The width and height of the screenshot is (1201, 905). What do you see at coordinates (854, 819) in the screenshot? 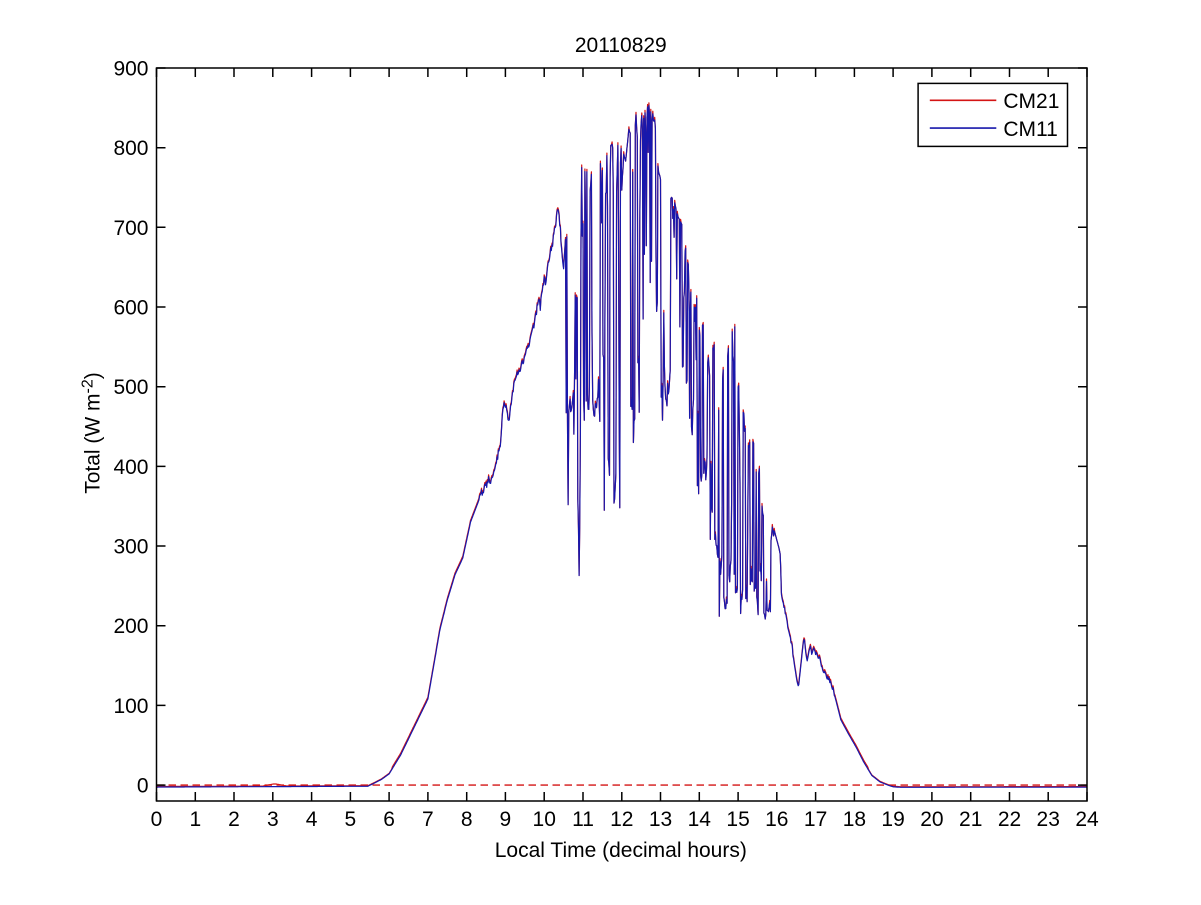
I see `svg-text: 18` at bounding box center [854, 819].